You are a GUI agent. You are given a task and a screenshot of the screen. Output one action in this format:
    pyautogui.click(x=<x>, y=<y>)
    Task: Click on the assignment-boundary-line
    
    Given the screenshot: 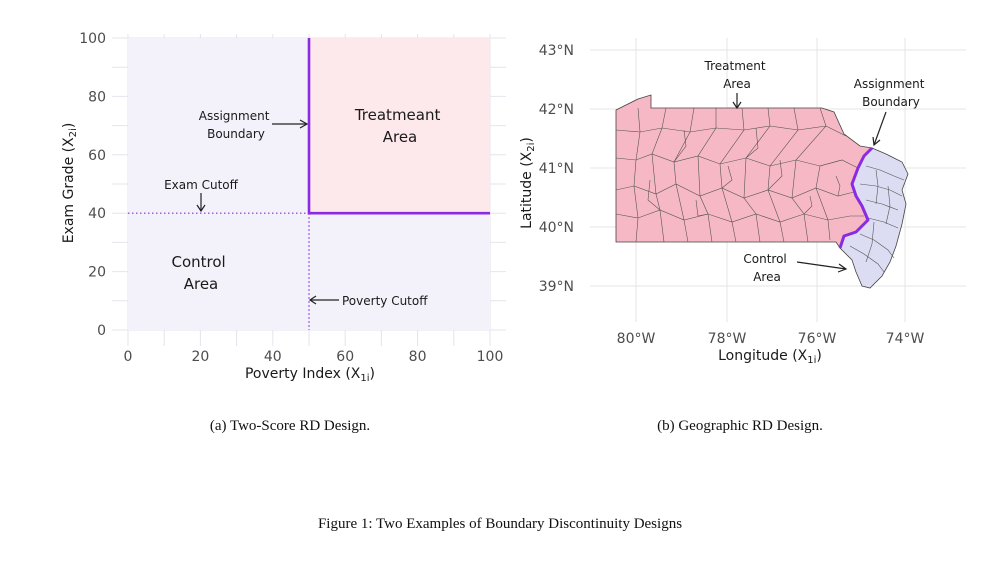 What is the action you would take?
    pyautogui.click(x=398, y=126)
    